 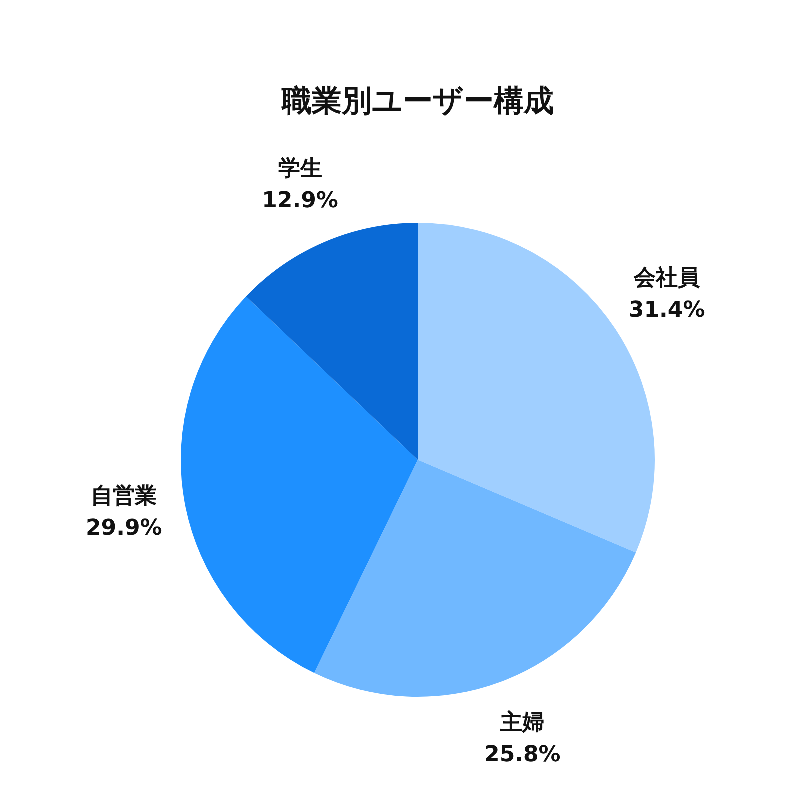 I want to click on data-label: 31.4%, so click(x=667, y=310).